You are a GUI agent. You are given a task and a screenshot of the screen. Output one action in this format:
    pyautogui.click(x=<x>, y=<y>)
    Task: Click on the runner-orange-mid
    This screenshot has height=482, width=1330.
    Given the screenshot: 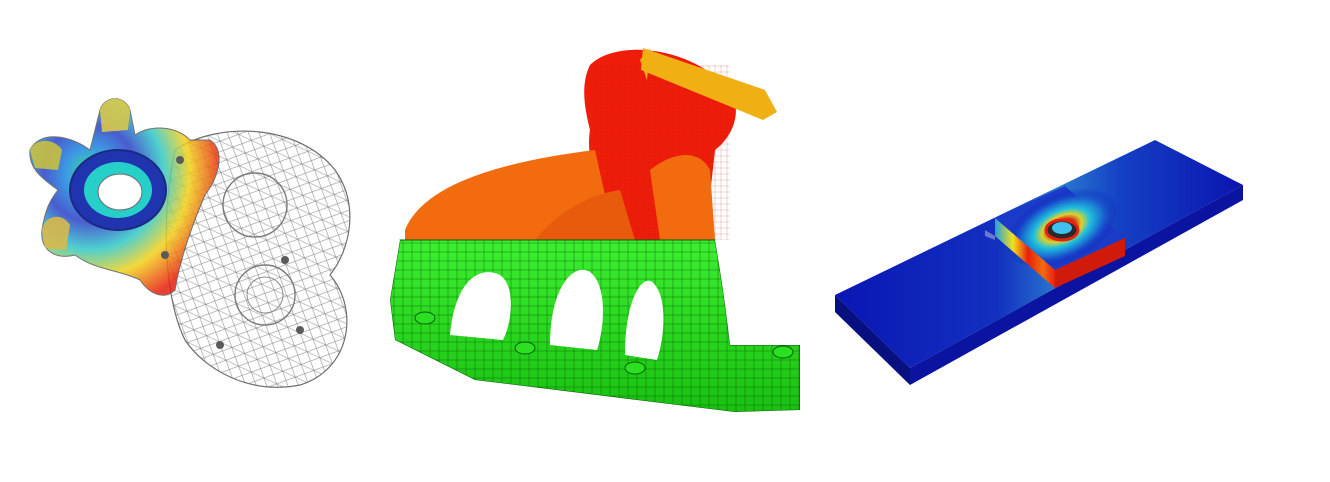 What is the action you would take?
    pyautogui.click(x=585, y=215)
    